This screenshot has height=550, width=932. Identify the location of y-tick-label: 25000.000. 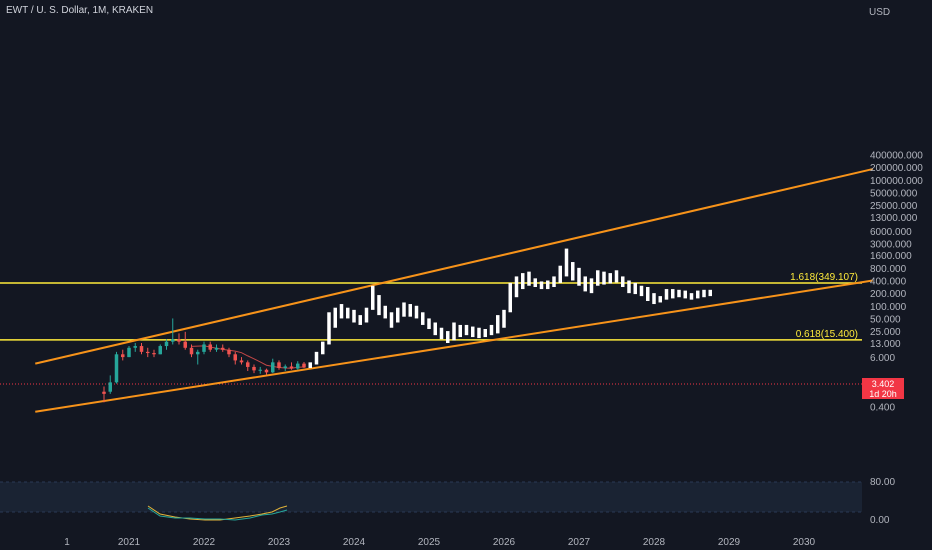
(894, 206).